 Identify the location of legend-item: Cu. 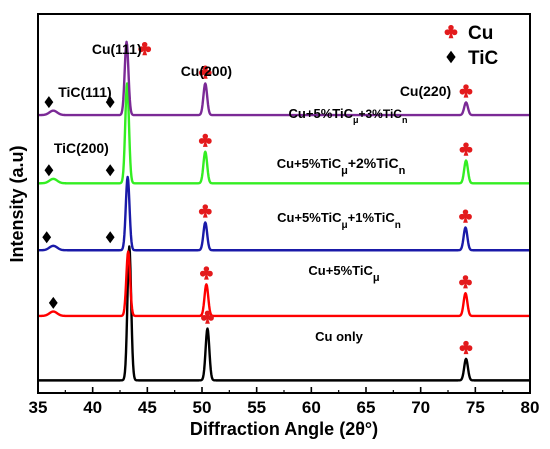
(468, 33).